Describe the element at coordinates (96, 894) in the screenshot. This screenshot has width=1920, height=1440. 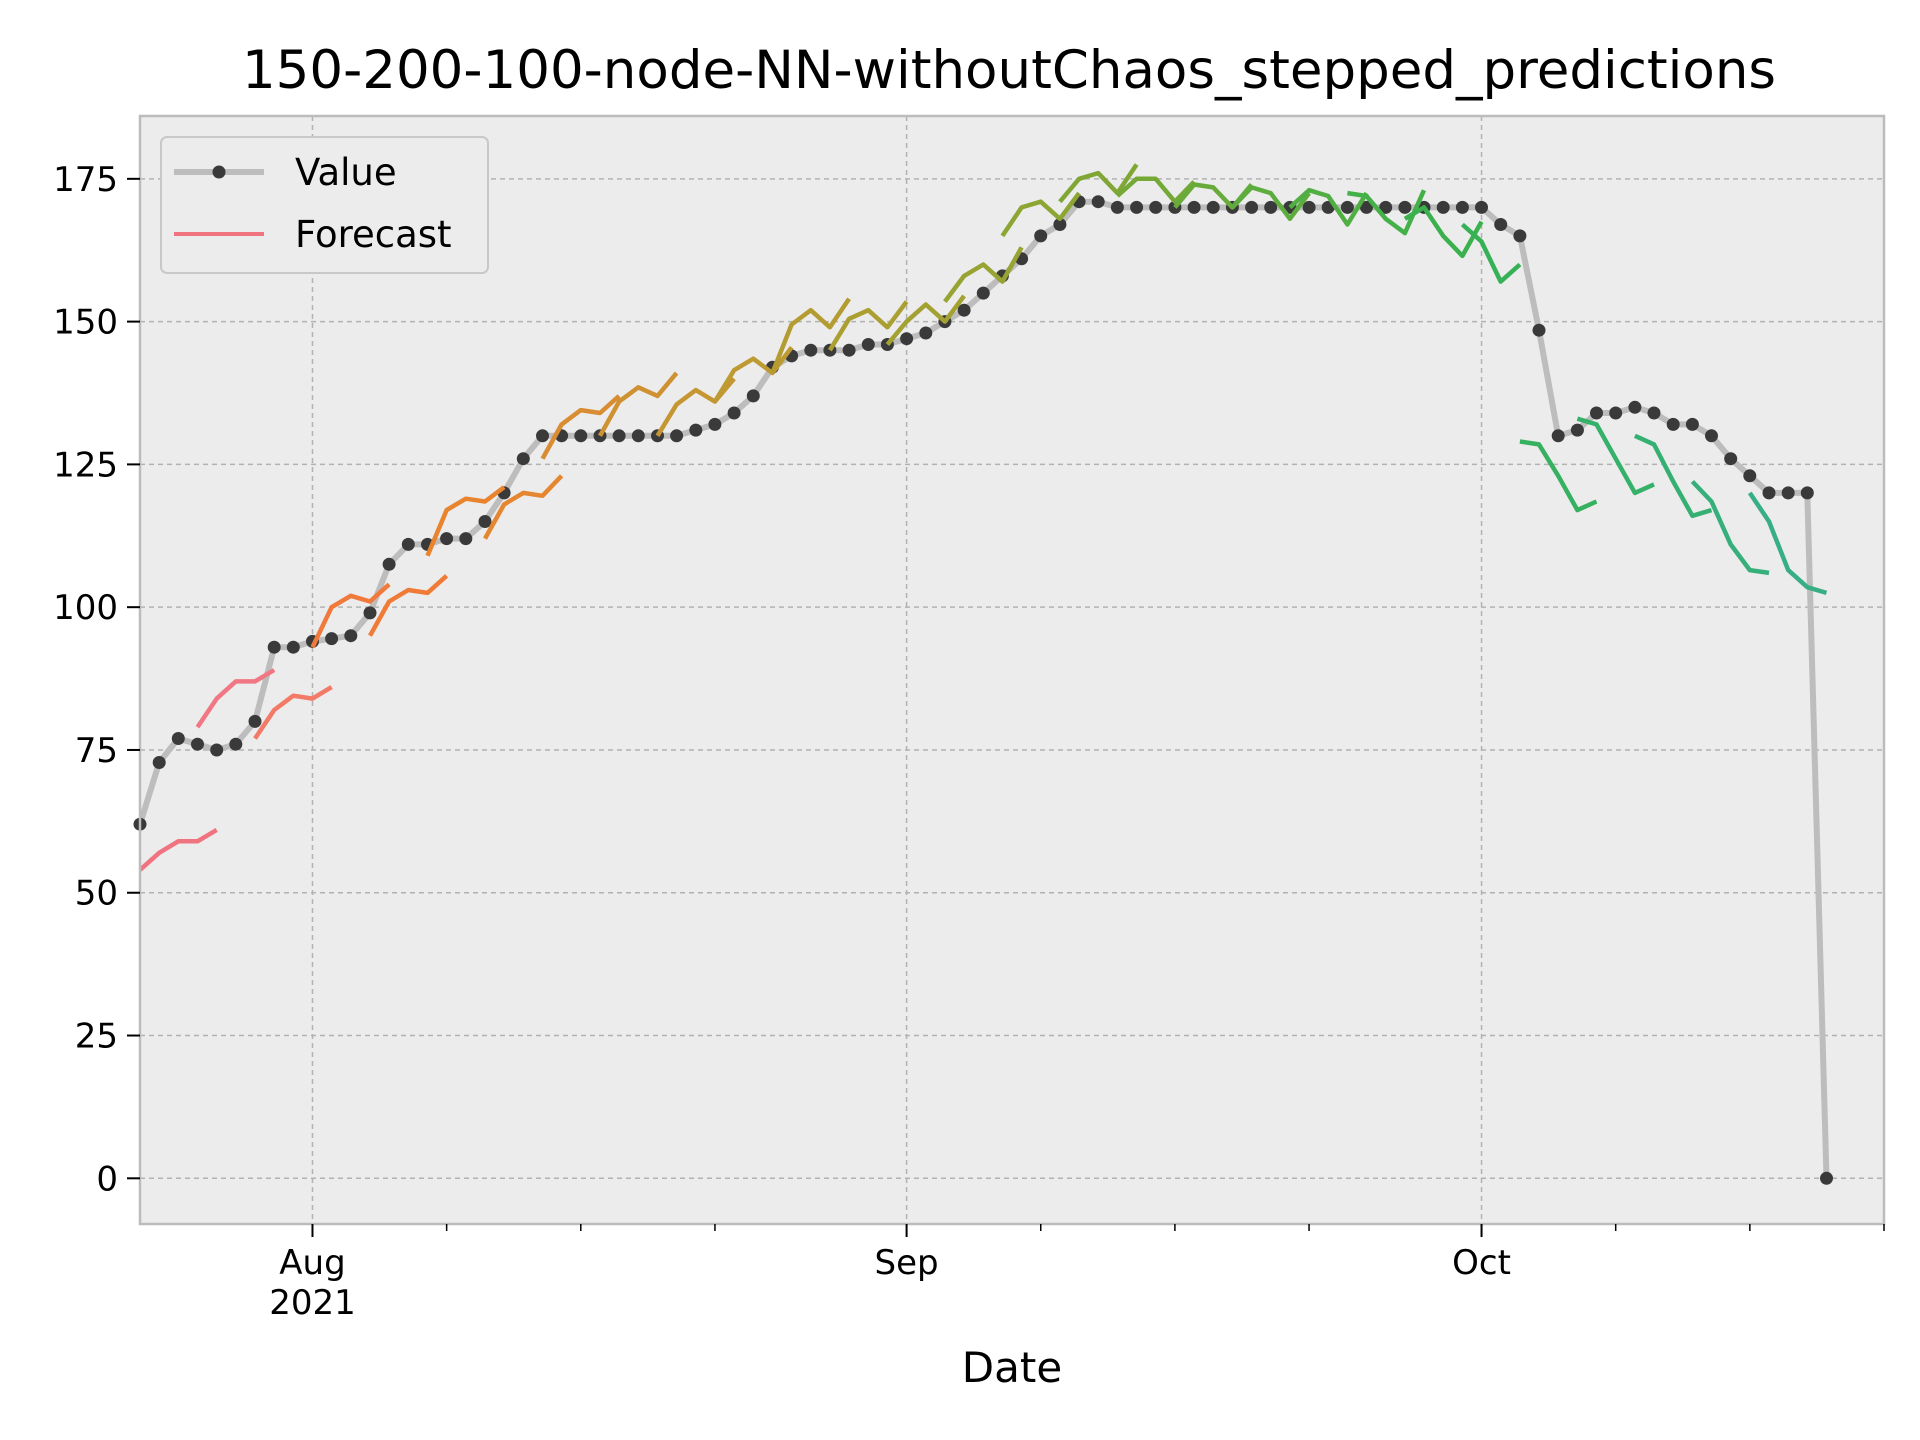
I see `y-tick-label: 50` at that location.